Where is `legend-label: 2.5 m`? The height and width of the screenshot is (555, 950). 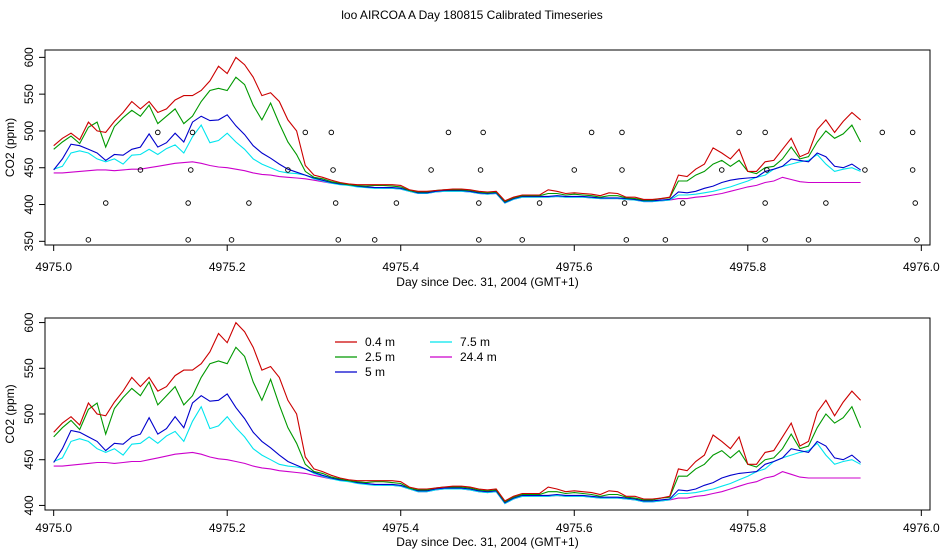 legend-label: 2.5 m is located at coordinates (380, 357).